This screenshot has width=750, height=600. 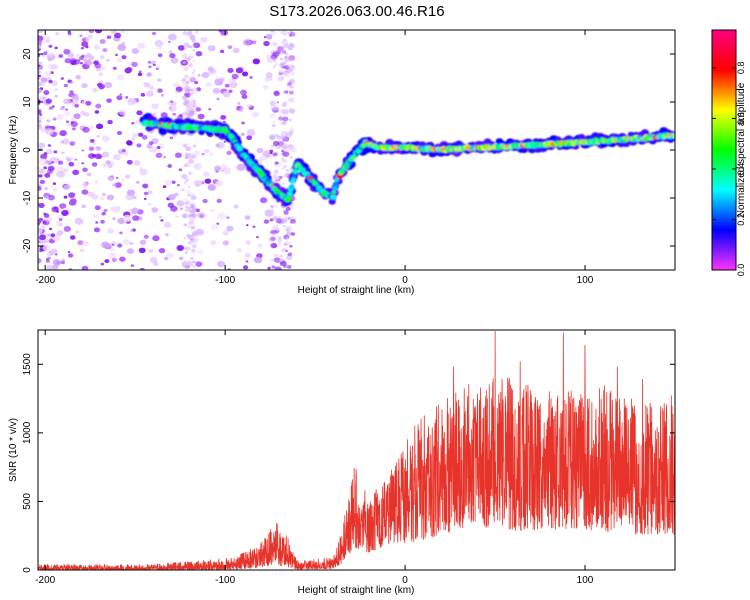 I want to click on colorbar-axis: 0.0 0.2 0.4 0.6 0.8, so click(x=729, y=169).